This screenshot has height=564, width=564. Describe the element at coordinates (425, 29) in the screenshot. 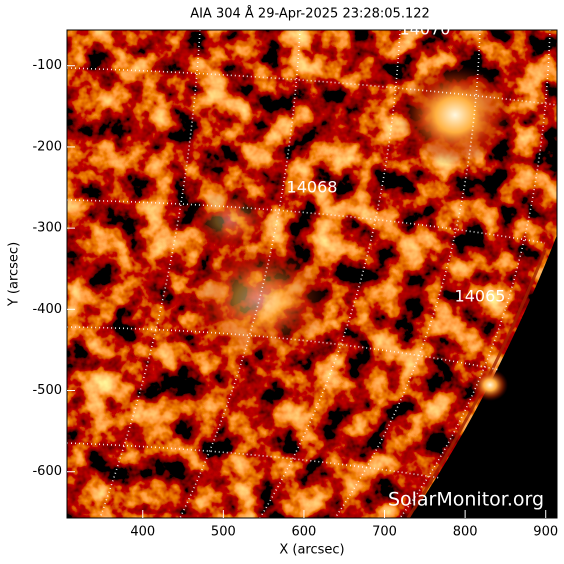

I see `region-label: 14070` at that location.